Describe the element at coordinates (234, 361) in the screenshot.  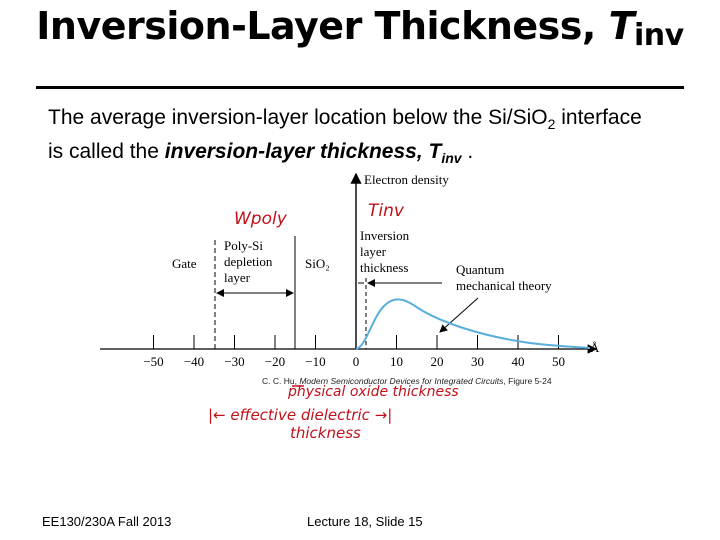
I see `x-tick-label: −30` at that location.